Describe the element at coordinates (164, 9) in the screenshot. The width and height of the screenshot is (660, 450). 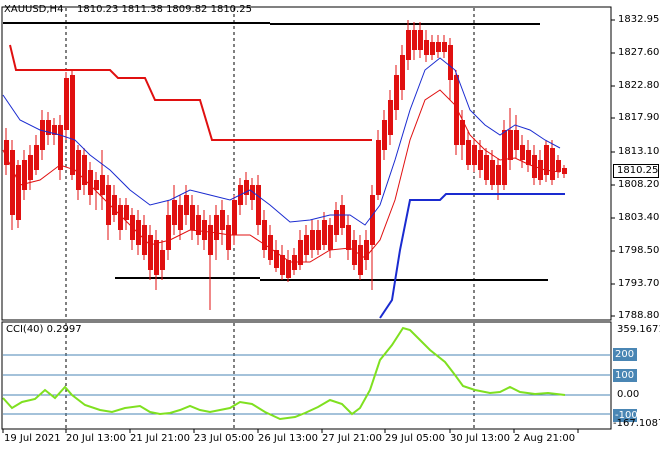
I see `ohlc-readout: 1810.23 1811.38 1809.82 1810.25` at that location.